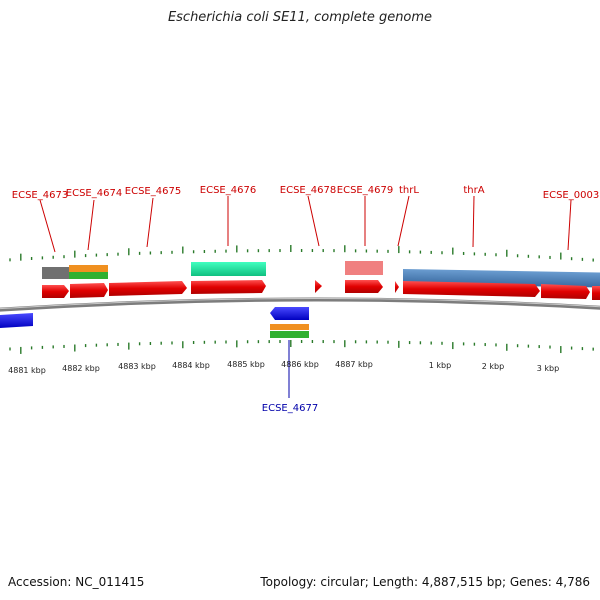 The width and height of the screenshot is (600, 600). Describe the element at coordinates (191, 365) in the screenshot. I see `scale-label: 4884 kbp` at that location.